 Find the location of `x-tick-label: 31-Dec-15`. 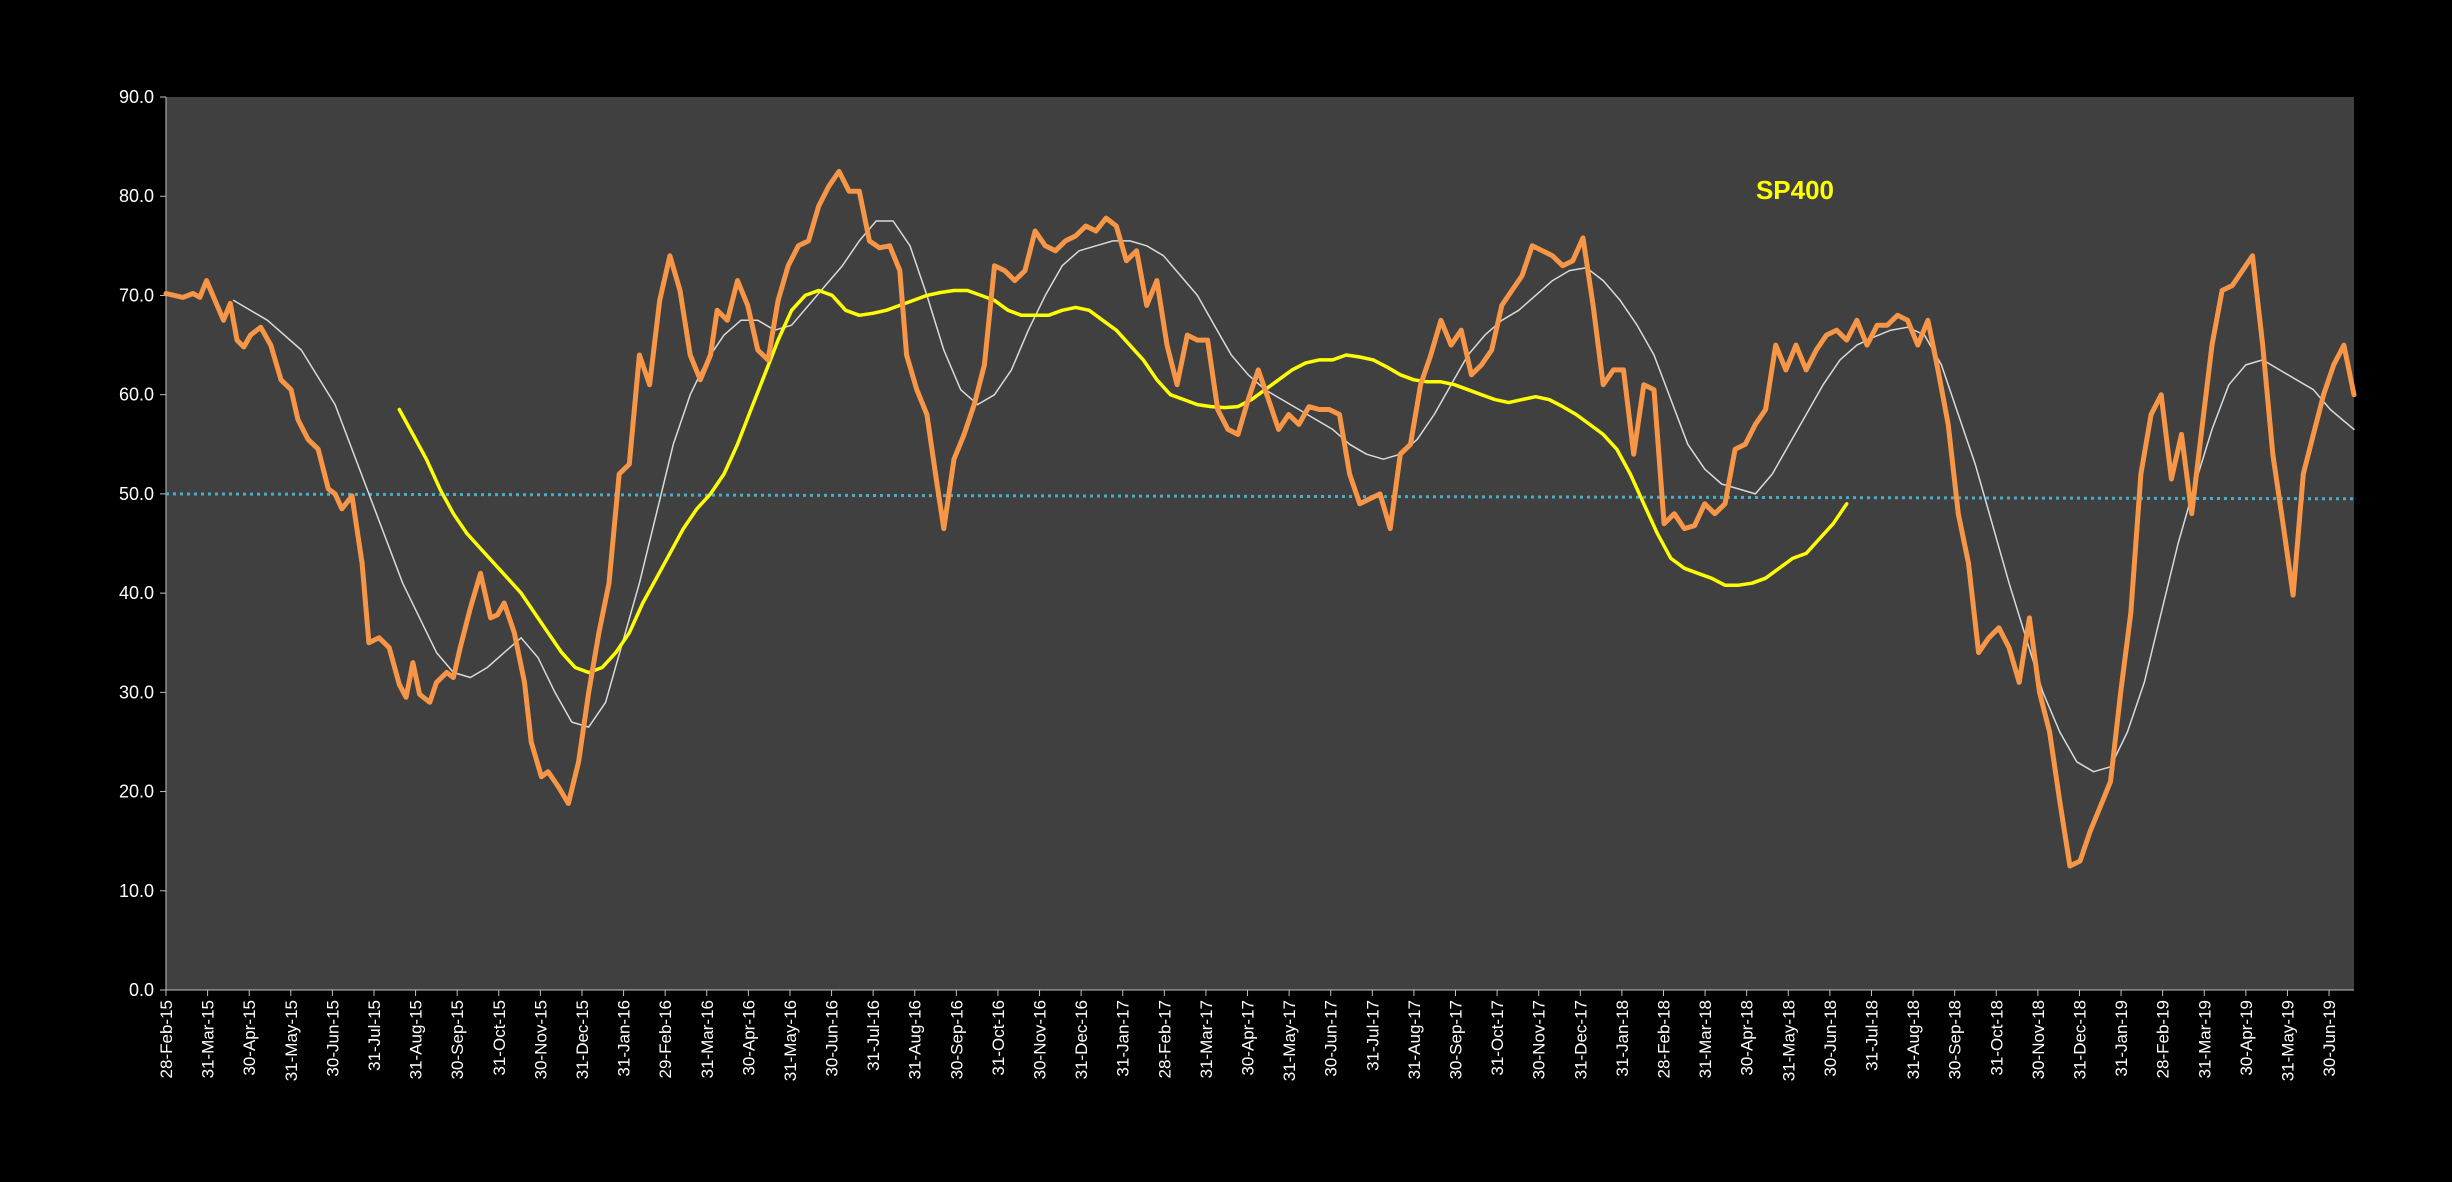

x-tick-label: 31-Dec-15 is located at coordinates (582, 1039).